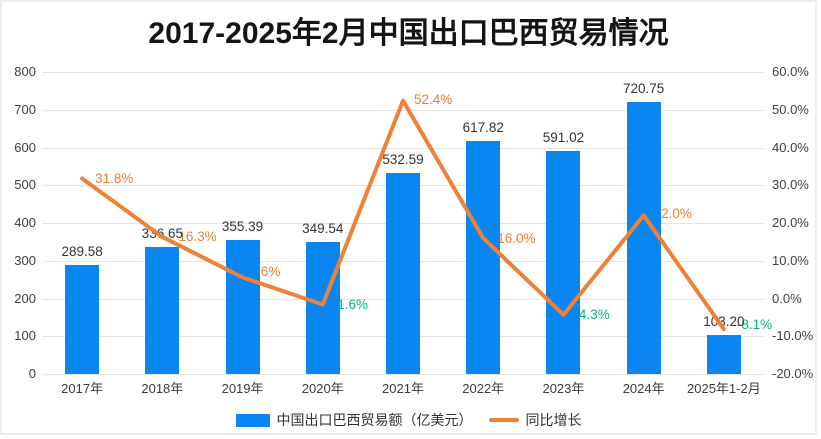 The width and height of the screenshot is (821, 439). Describe the element at coordinates (252, 420) in the screenshot. I see `legend-swatch-bar` at that location.